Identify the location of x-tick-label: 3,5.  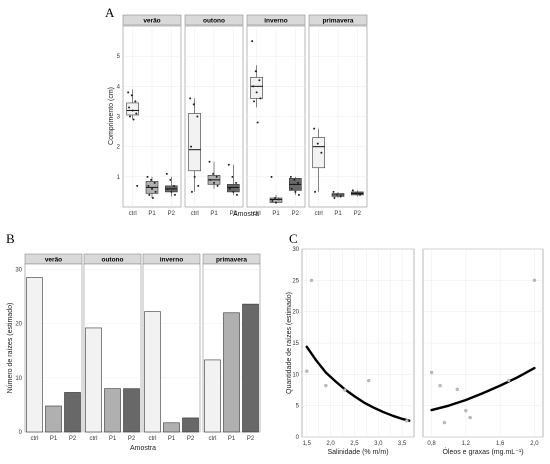
(402, 444).